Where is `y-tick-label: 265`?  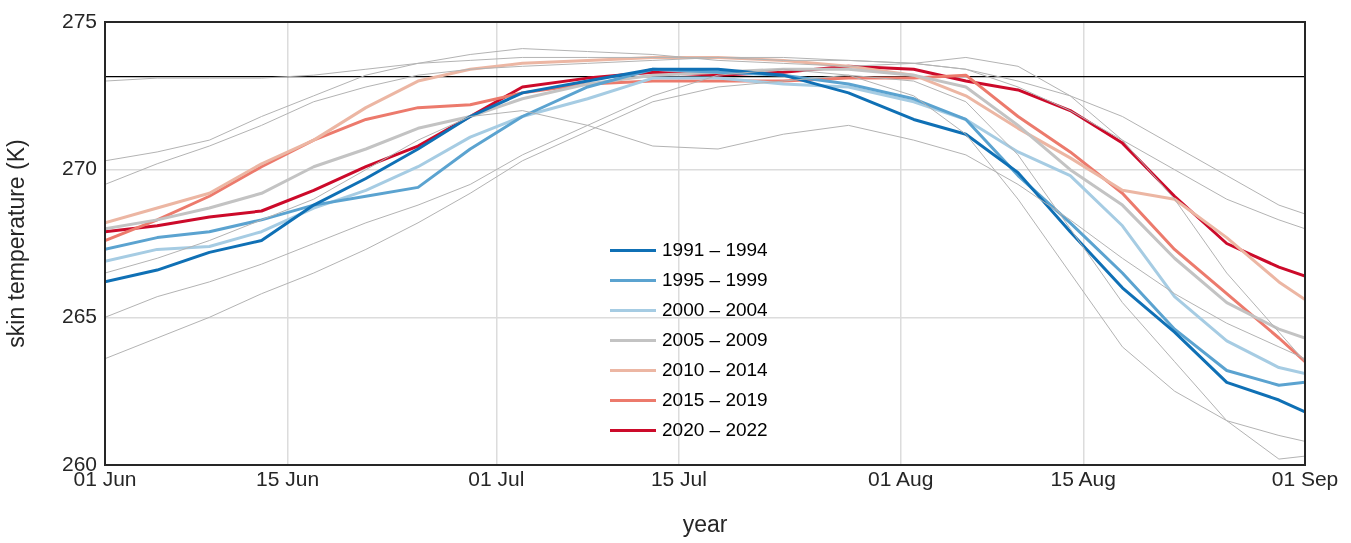 y-tick-label: 265 is located at coordinates (79, 316).